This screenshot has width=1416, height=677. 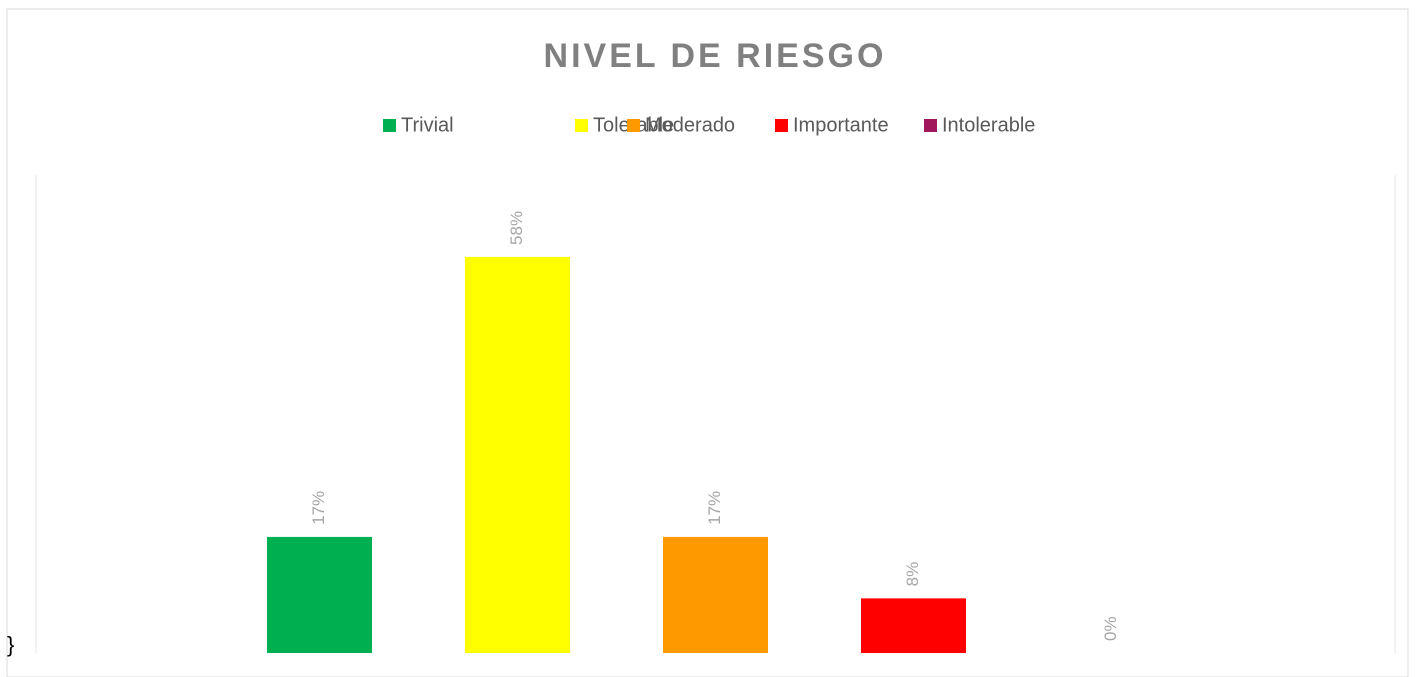 What do you see at coordinates (516, 228) in the screenshot?
I see `data-label: 58%` at bounding box center [516, 228].